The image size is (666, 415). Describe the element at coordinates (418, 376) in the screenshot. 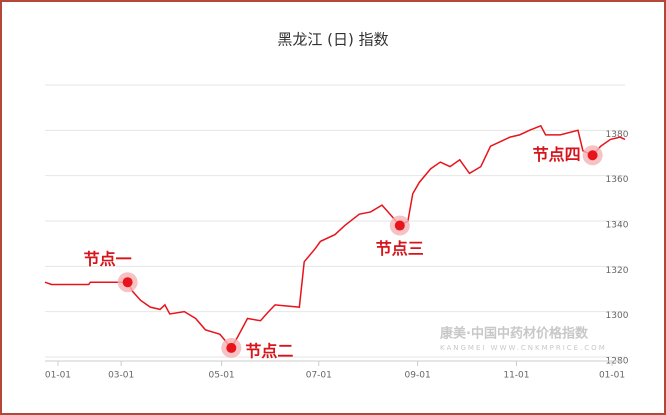

I see `x-tick-label: 09-01` at that location.